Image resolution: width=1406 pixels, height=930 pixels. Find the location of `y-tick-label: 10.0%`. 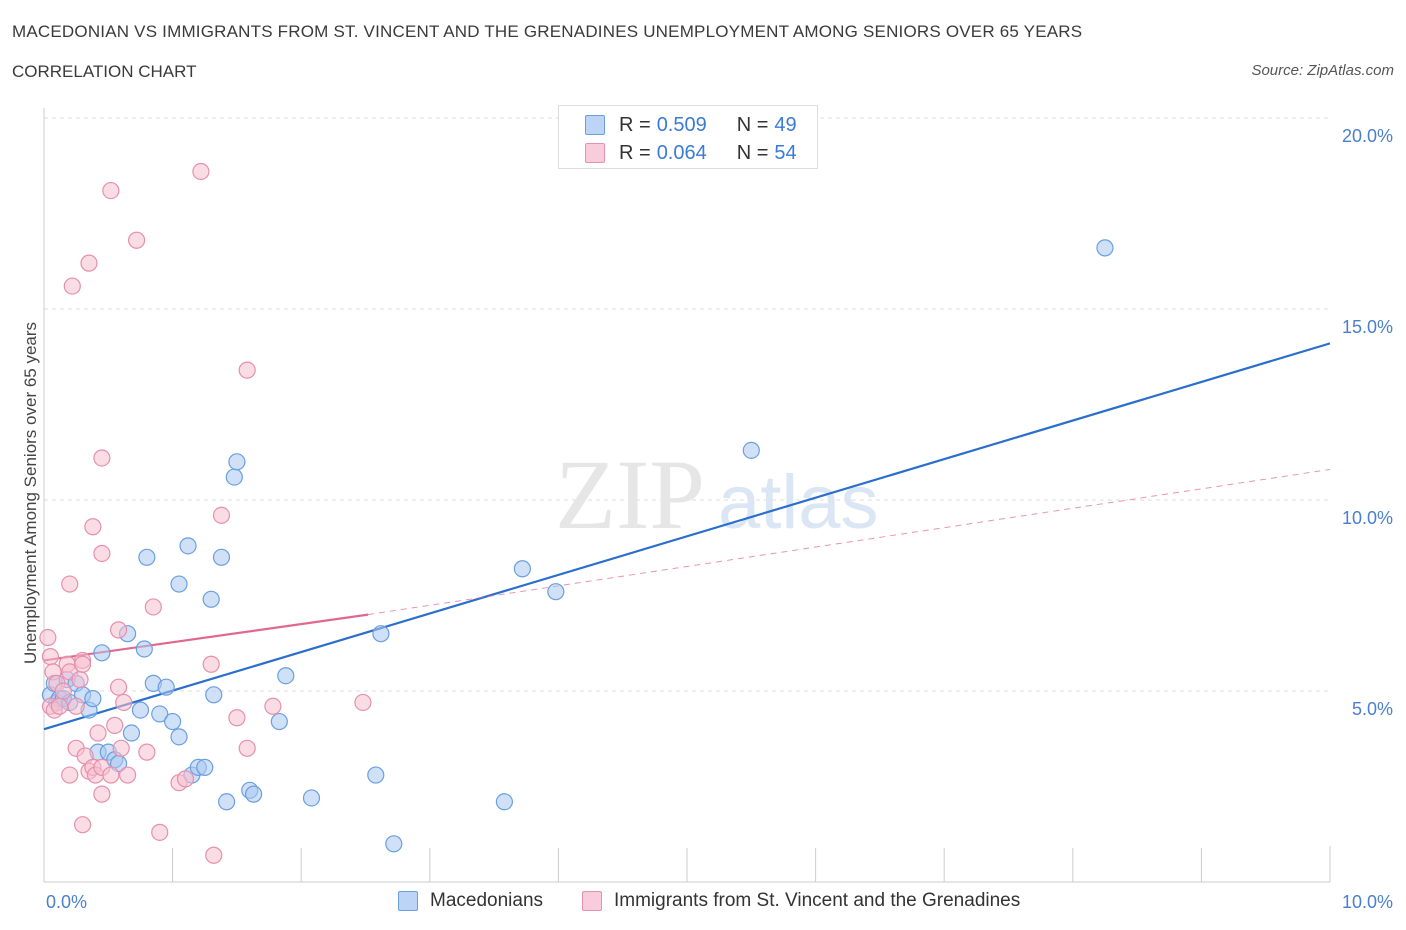

y-tick-label: 10.0% is located at coordinates (1367, 518).